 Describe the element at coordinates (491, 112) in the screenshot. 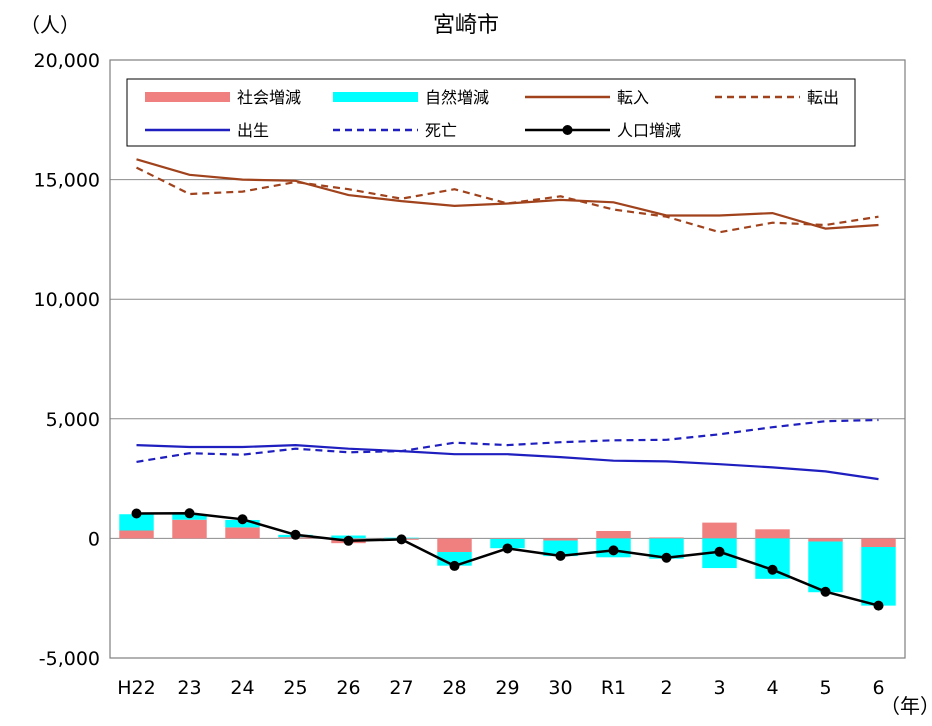

I see `legend-box` at that location.